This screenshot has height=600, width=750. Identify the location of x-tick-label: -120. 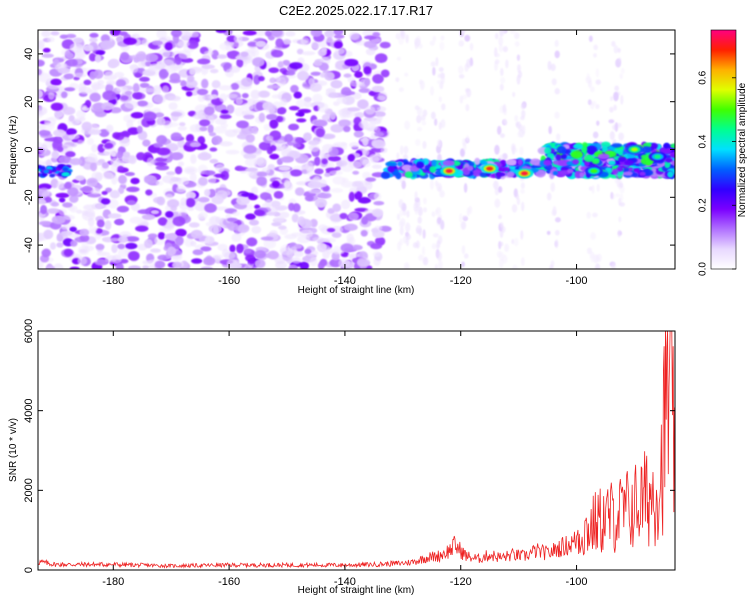
(461, 281).